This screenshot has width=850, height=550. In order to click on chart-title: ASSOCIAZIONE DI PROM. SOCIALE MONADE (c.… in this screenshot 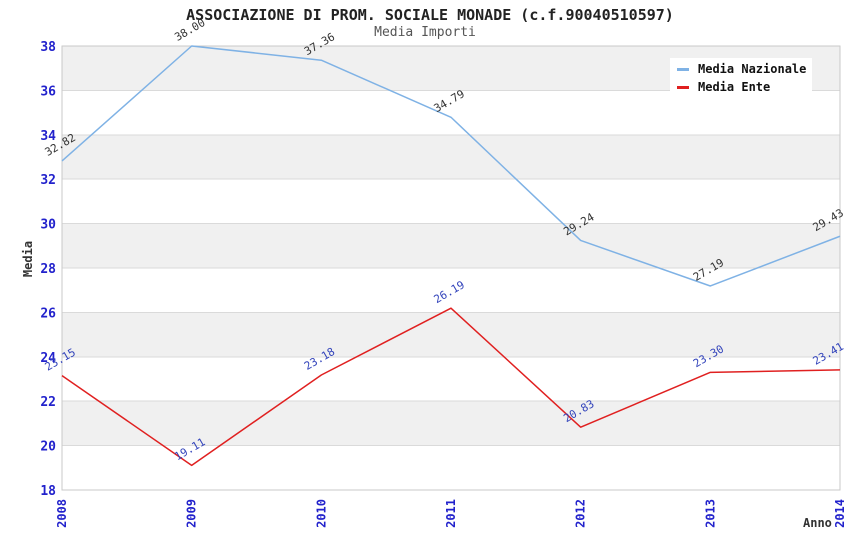, I will do `click(430, 15)`.